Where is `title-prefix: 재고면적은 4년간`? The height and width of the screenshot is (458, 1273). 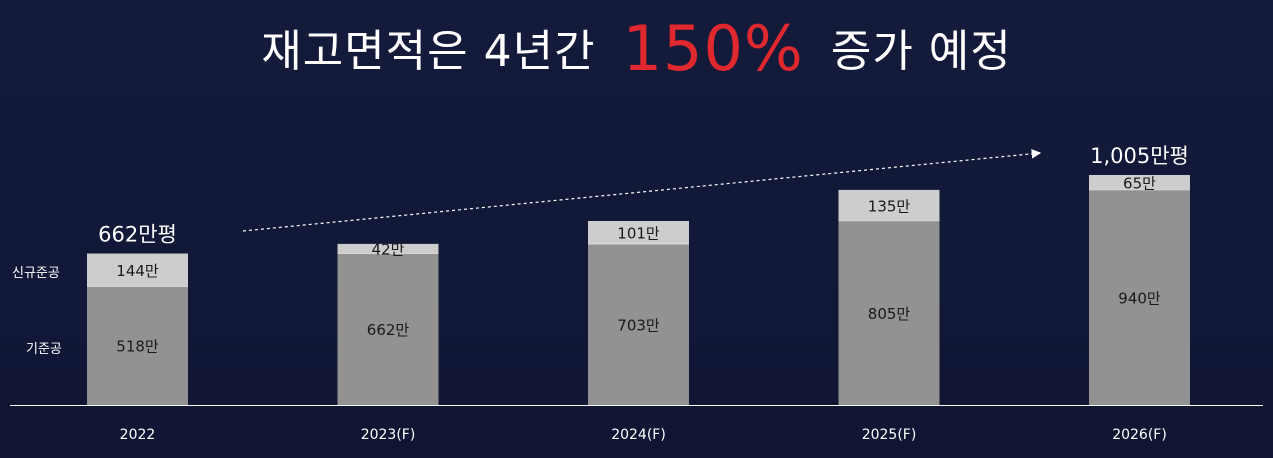 title-prefix: 재고면적은 4년간 is located at coordinates (428, 51).